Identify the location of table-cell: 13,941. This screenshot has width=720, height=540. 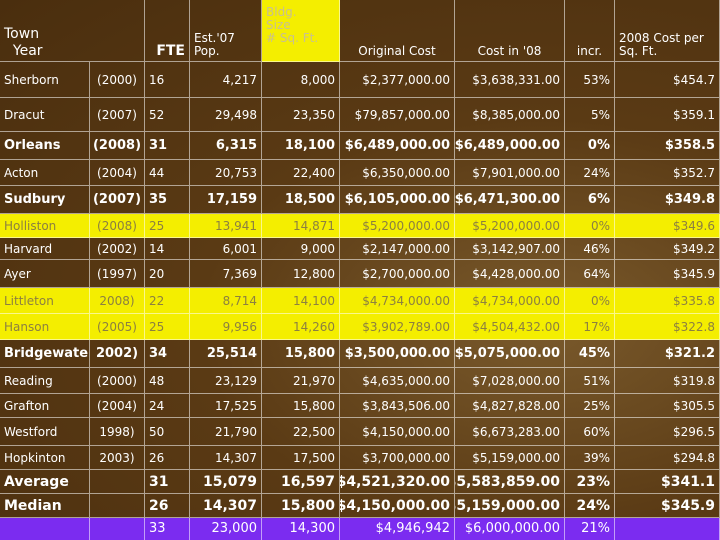
(226, 226).